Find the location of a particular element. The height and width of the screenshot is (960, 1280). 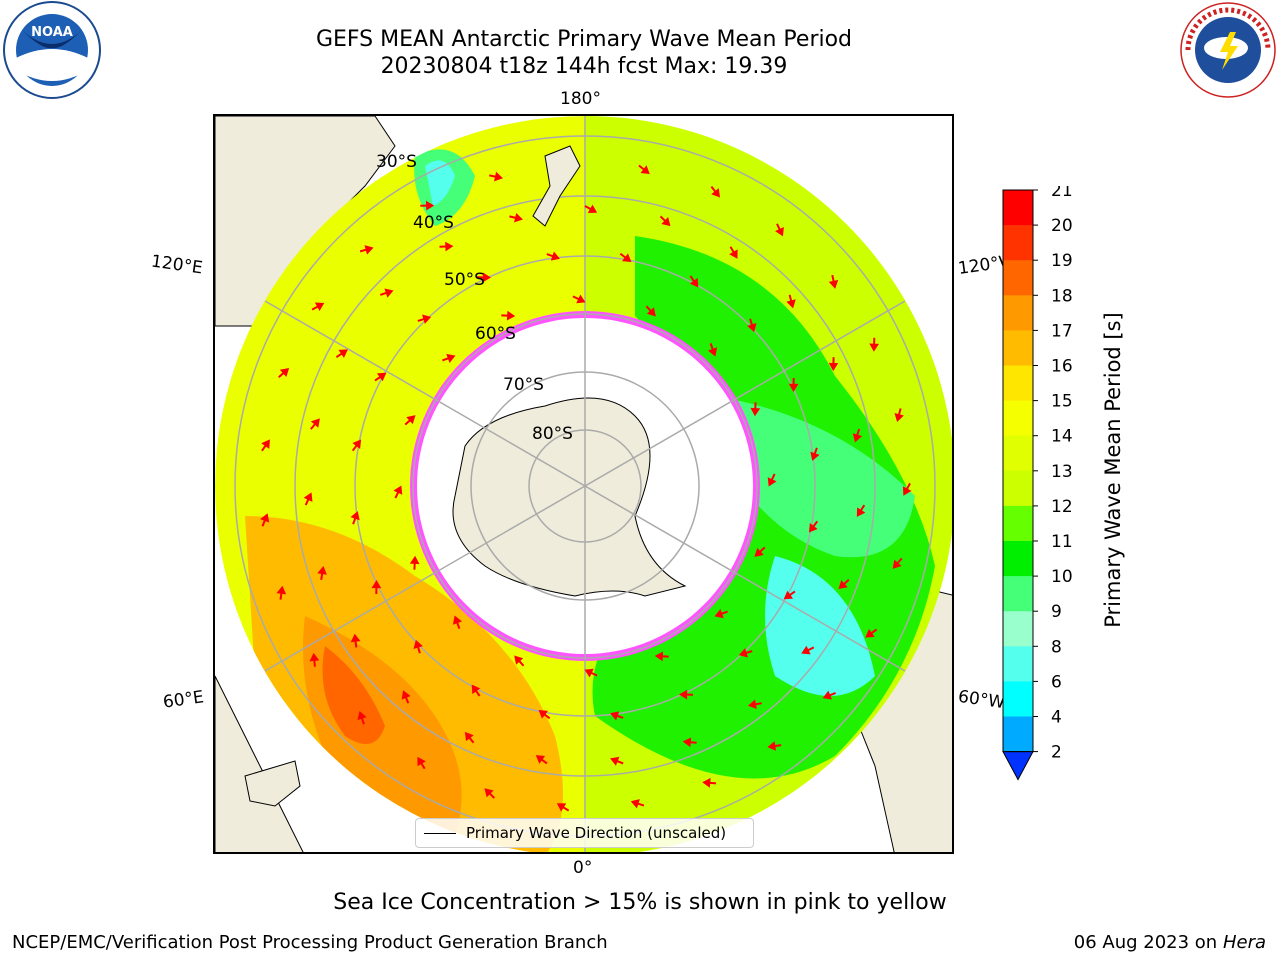

svg-text: NOAA is located at coordinates (52, 32).